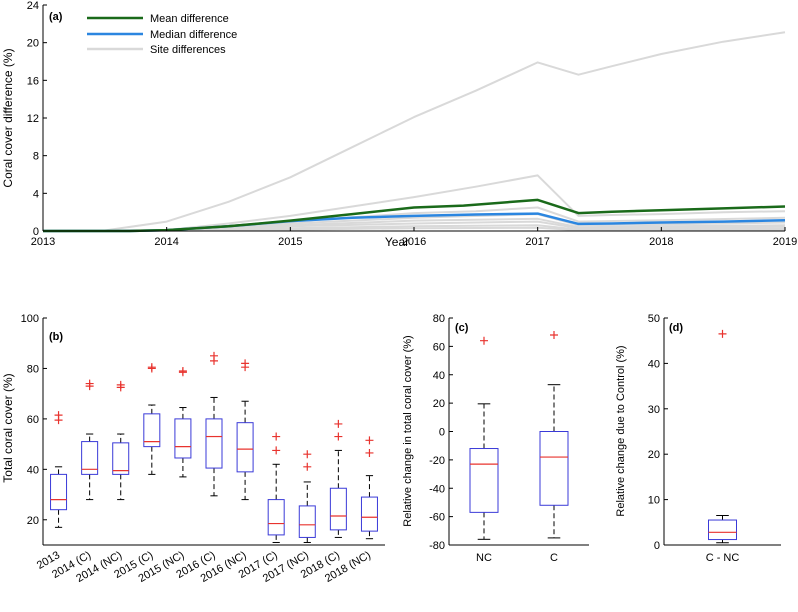  I want to click on legend-median-label: Median difference, so click(193, 35).